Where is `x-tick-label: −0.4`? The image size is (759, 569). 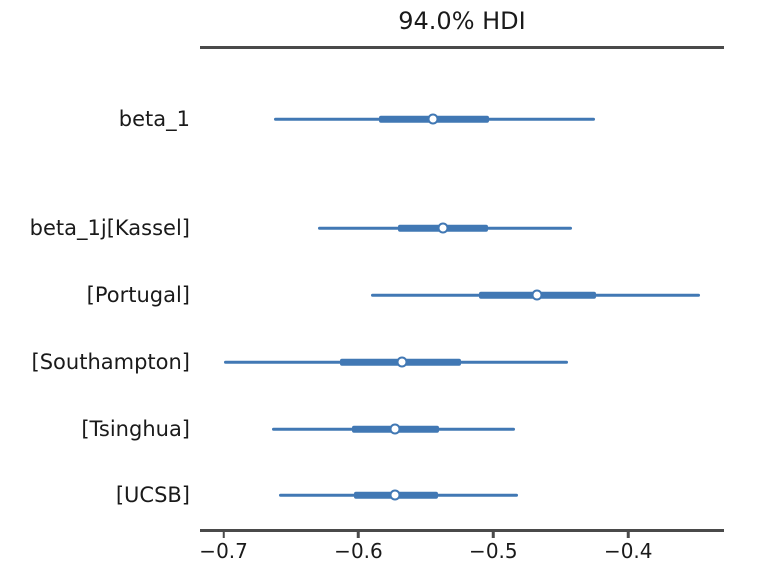
x-tick-label: −0.4 is located at coordinates (628, 551).